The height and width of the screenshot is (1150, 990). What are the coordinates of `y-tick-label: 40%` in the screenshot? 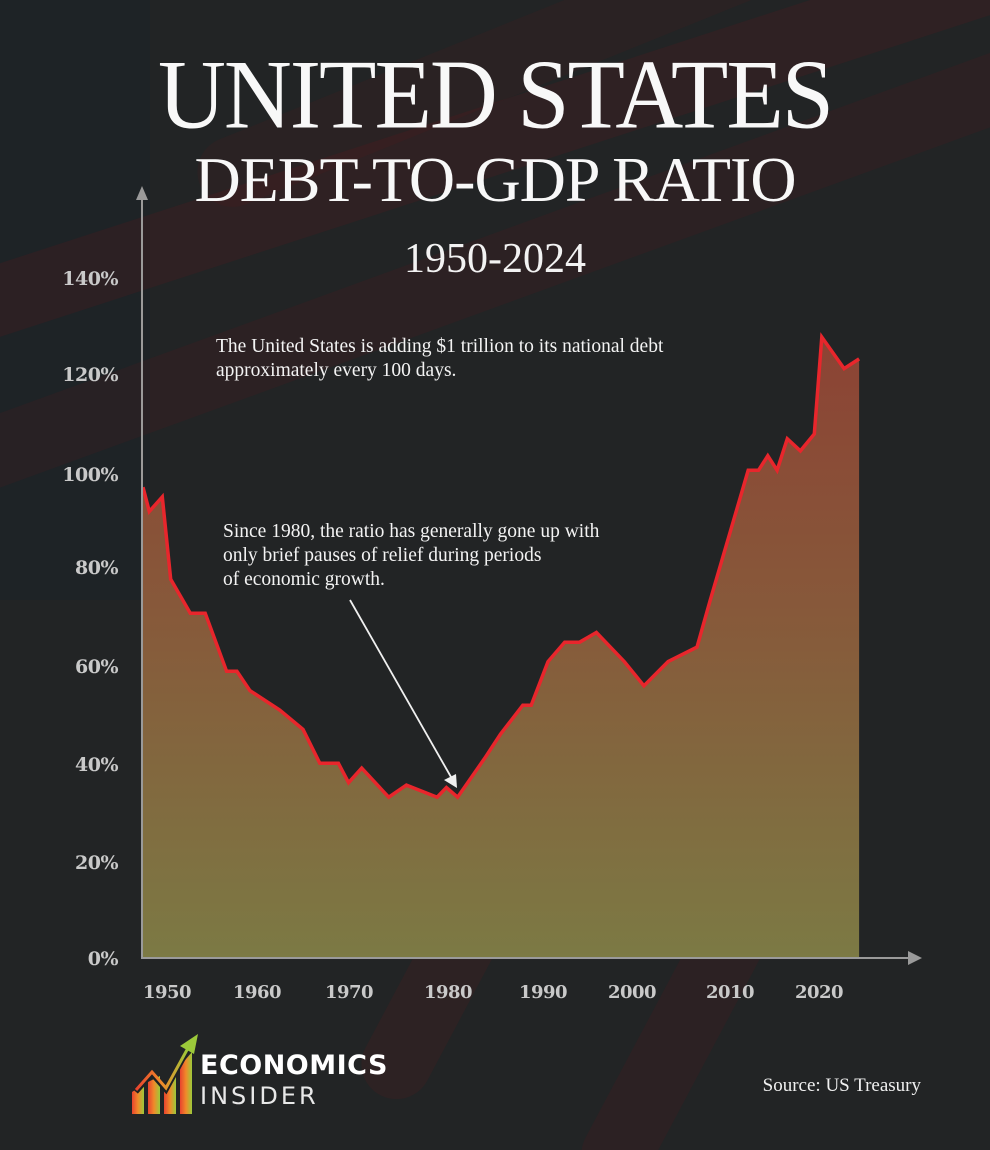 It's located at (97, 765).